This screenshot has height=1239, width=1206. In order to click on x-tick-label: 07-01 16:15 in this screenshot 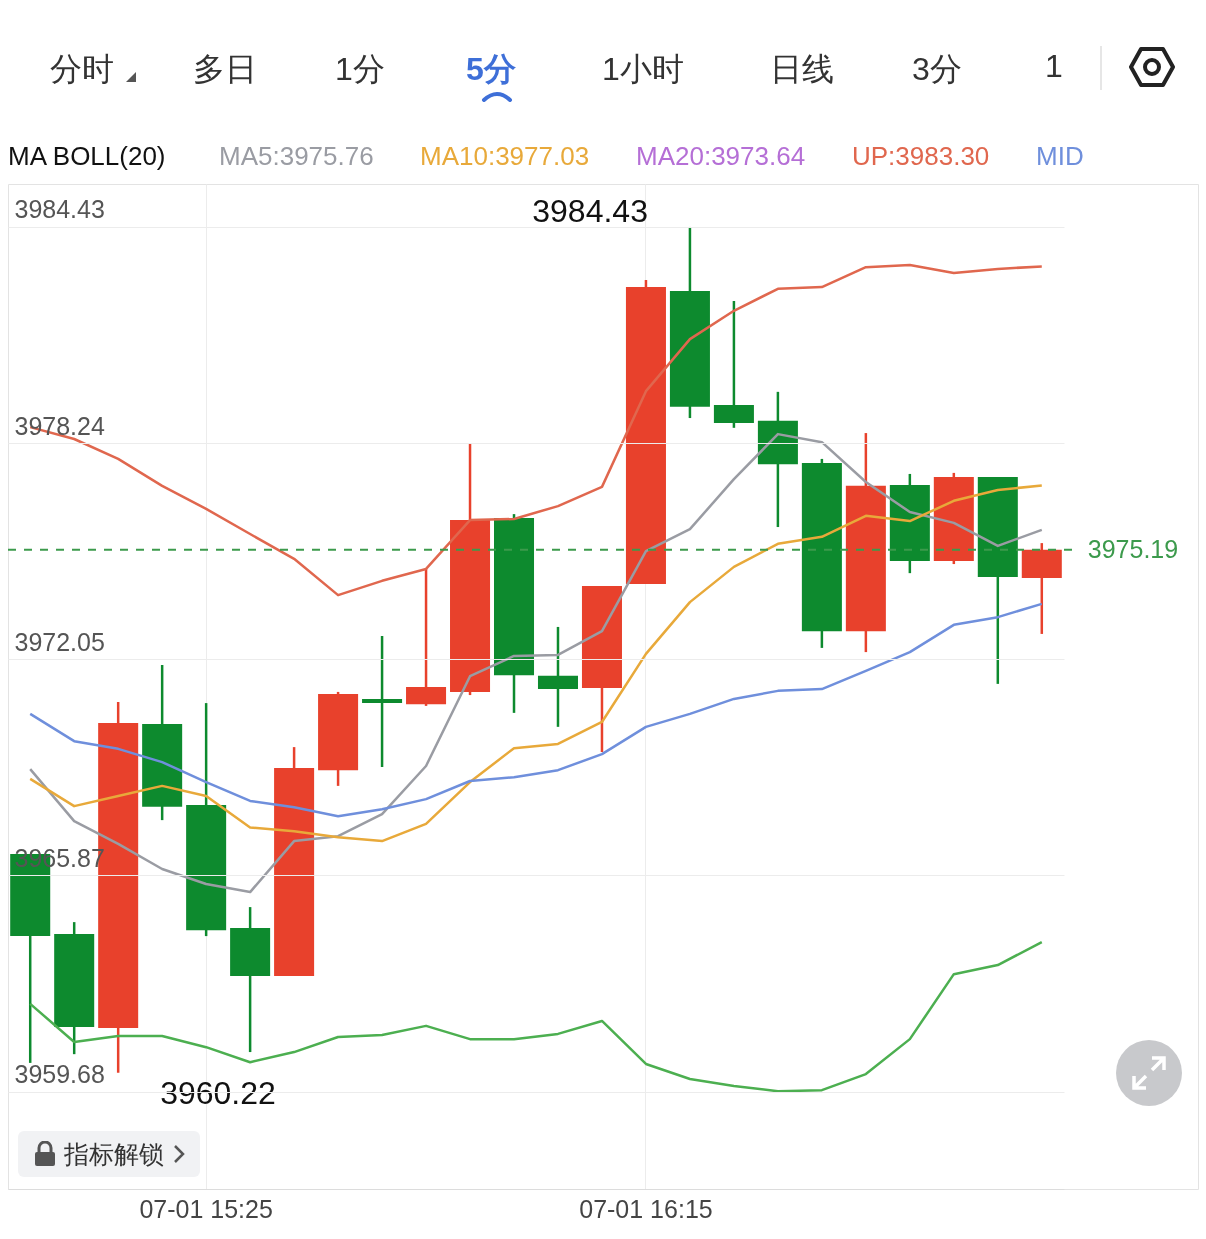, I will do `click(646, 1208)`.